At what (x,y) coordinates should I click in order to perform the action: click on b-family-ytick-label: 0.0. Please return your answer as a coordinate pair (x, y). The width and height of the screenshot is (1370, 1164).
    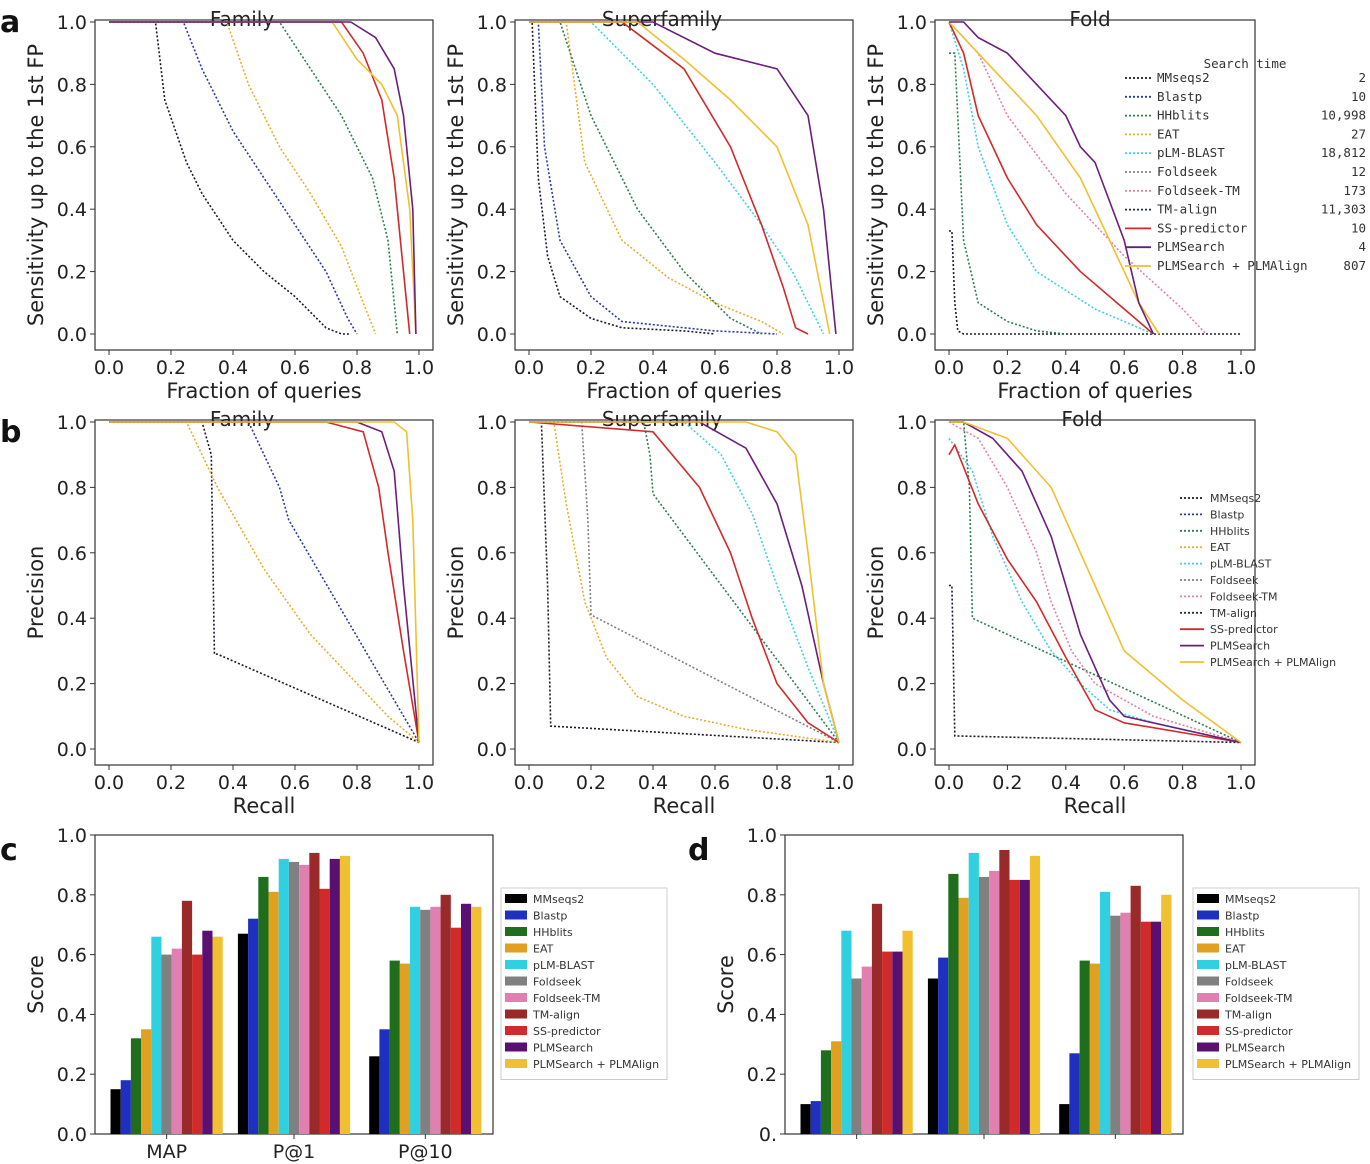
    Looking at the image, I should click on (72, 750).